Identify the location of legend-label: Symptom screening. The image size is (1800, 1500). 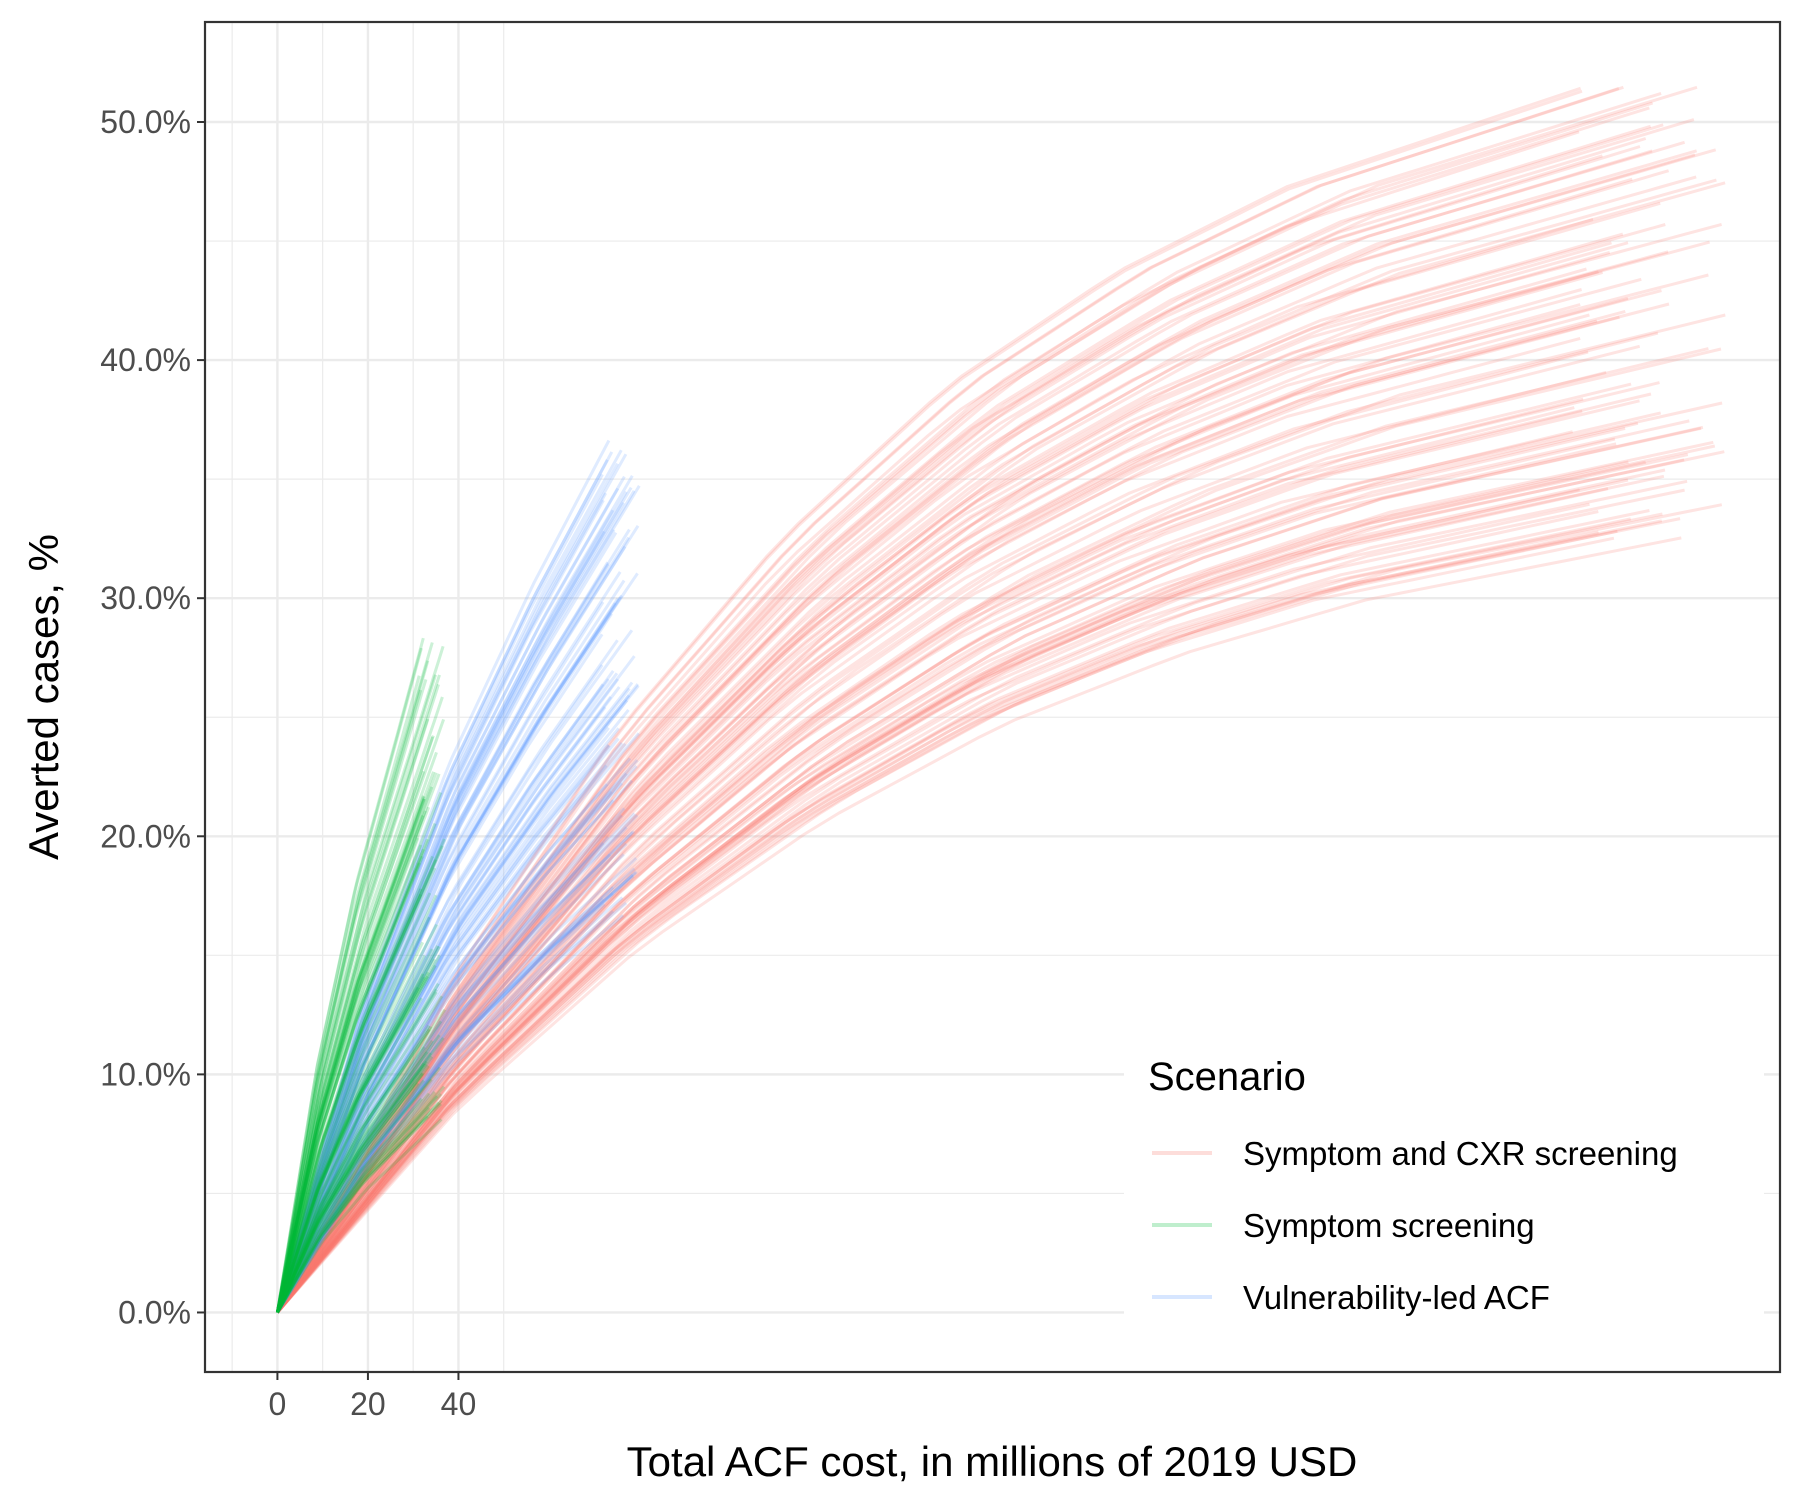
(1389, 1225).